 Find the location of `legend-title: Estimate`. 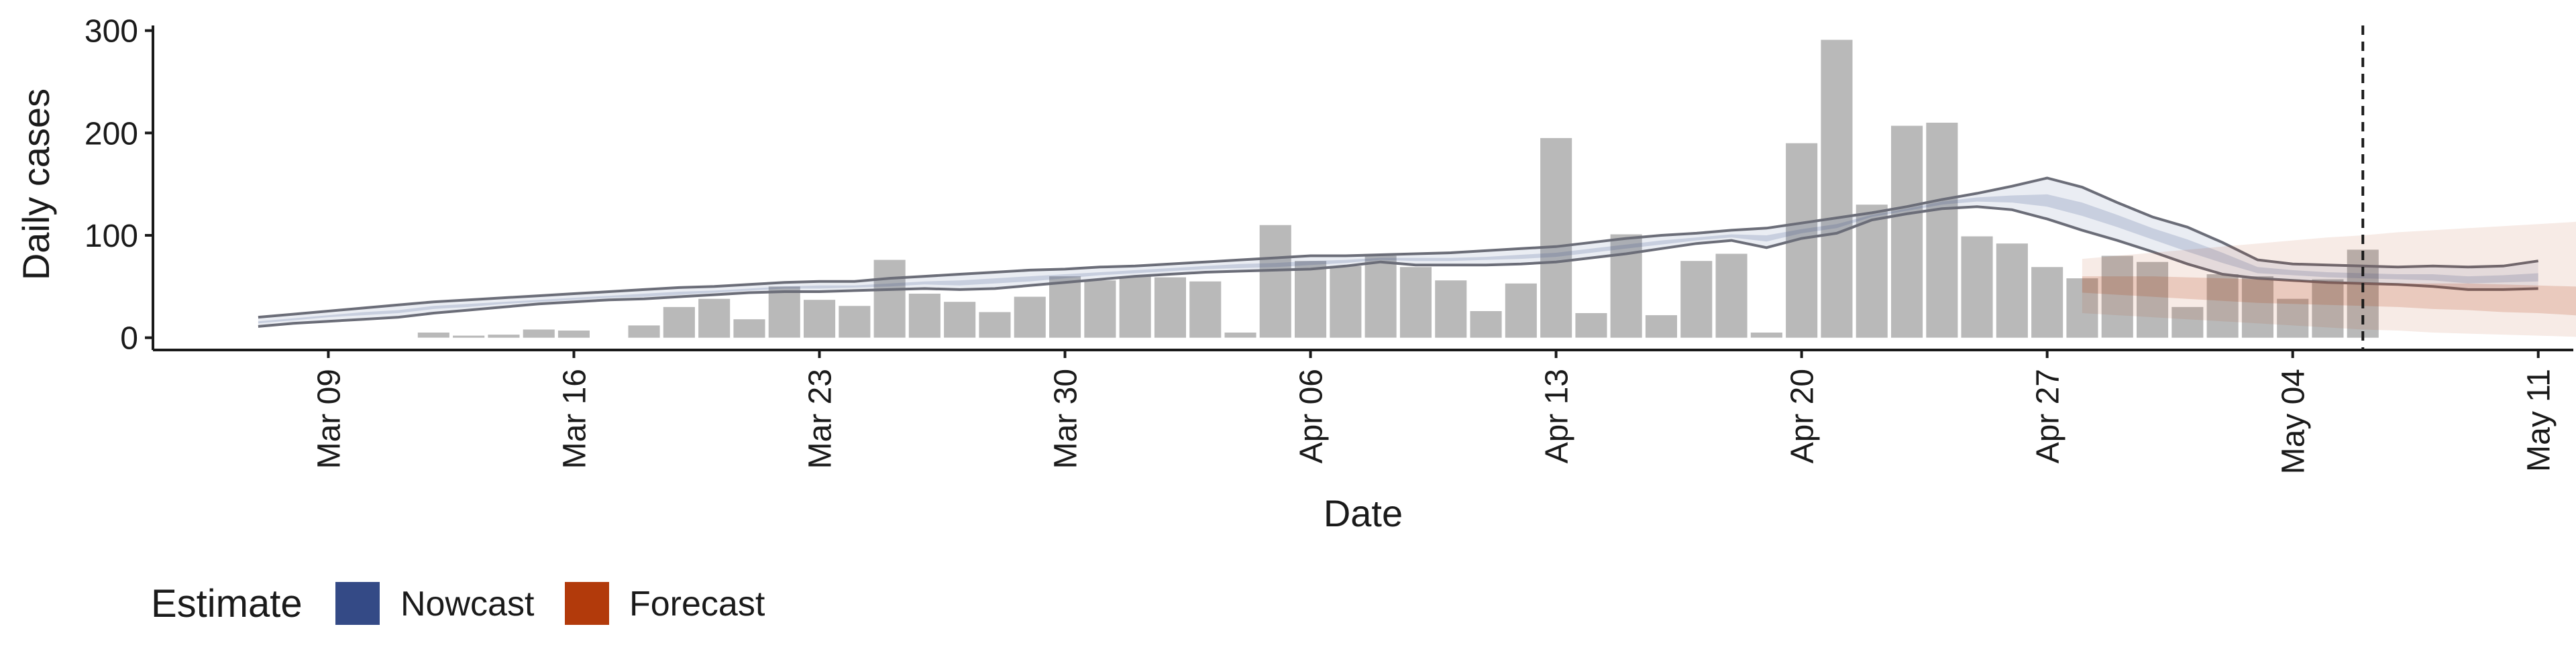

legend-title: Estimate is located at coordinates (227, 604).